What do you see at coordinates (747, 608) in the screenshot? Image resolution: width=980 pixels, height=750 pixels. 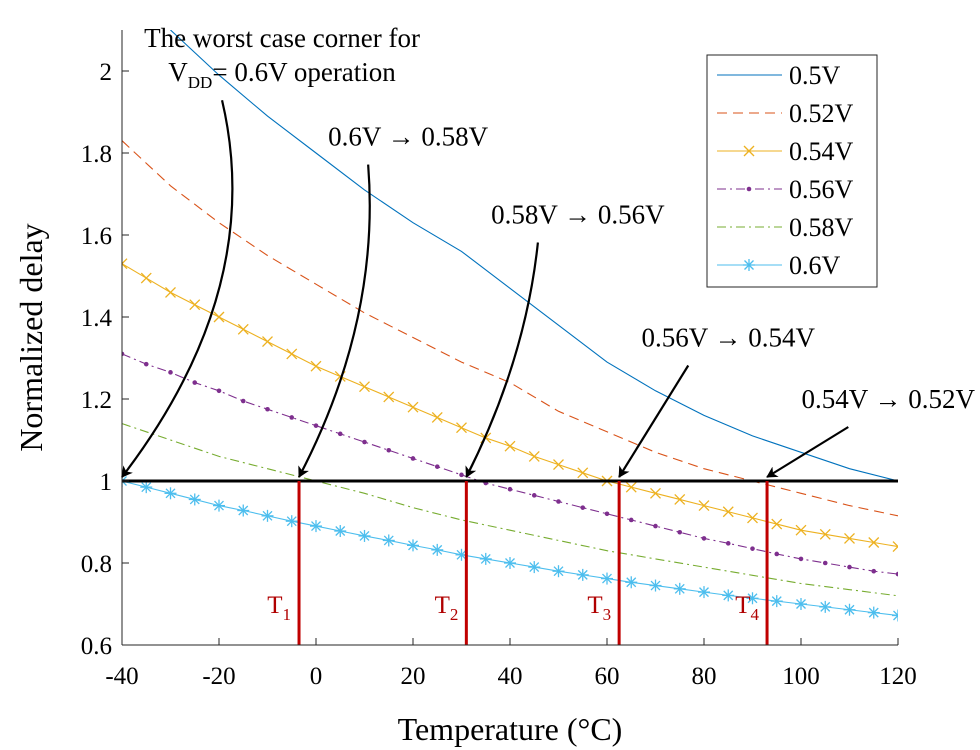 I see `transition-label: T4` at bounding box center [747, 608].